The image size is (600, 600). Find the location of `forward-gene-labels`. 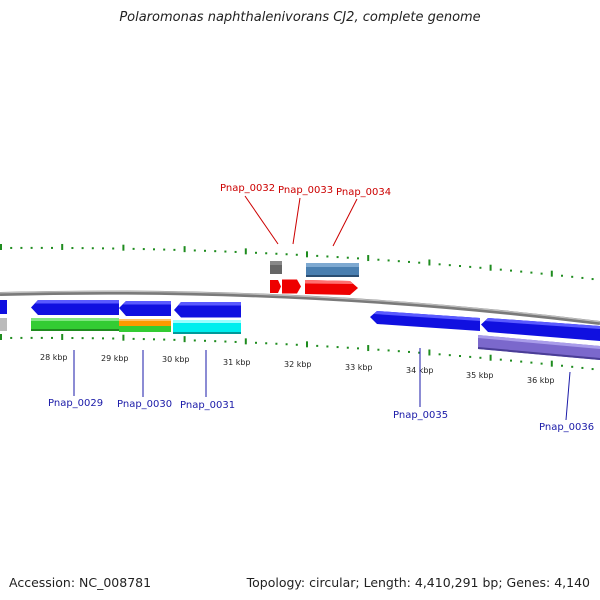

forward-gene-labels is located at coordinates (301, 221).